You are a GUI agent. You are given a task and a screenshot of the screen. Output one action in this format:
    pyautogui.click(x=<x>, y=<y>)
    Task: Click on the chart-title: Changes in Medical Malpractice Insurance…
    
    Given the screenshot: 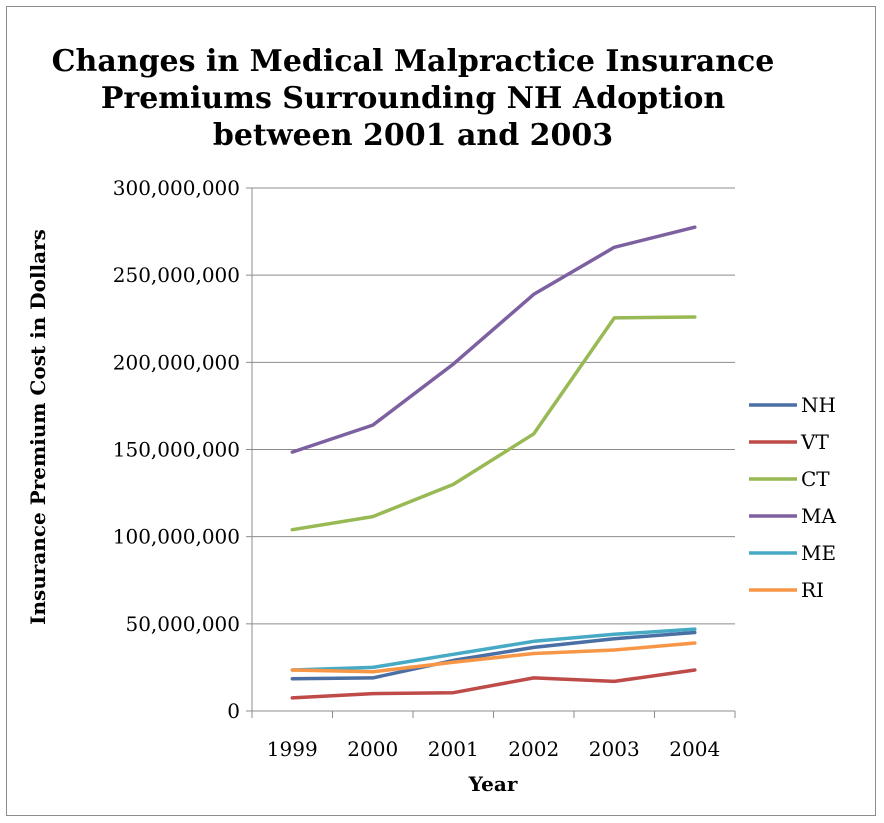 What is the action you would take?
    pyautogui.click(x=413, y=98)
    